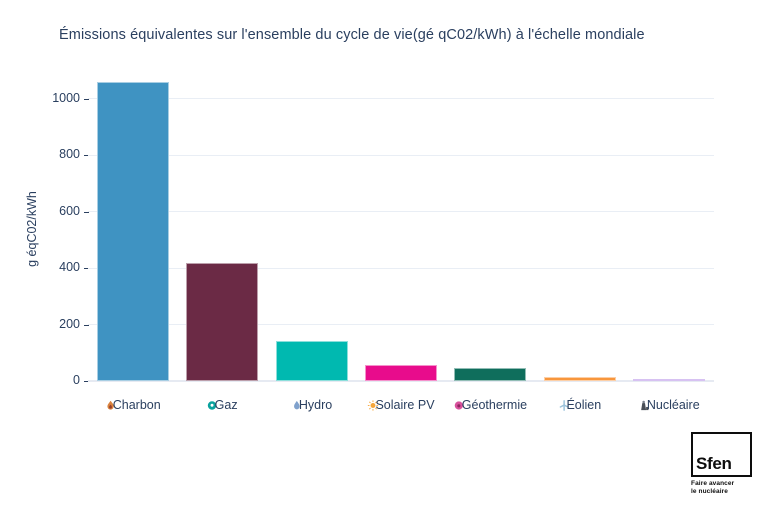  What do you see at coordinates (69, 323) in the screenshot?
I see `y-tick-label-200: 200` at bounding box center [69, 323].